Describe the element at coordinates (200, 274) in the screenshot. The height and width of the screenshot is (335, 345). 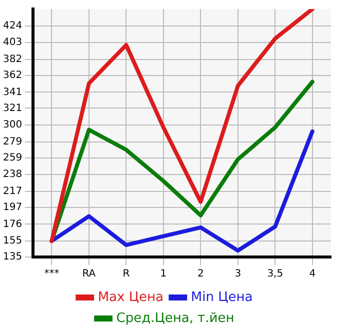
I see `x-tick-label: 2` at that location.